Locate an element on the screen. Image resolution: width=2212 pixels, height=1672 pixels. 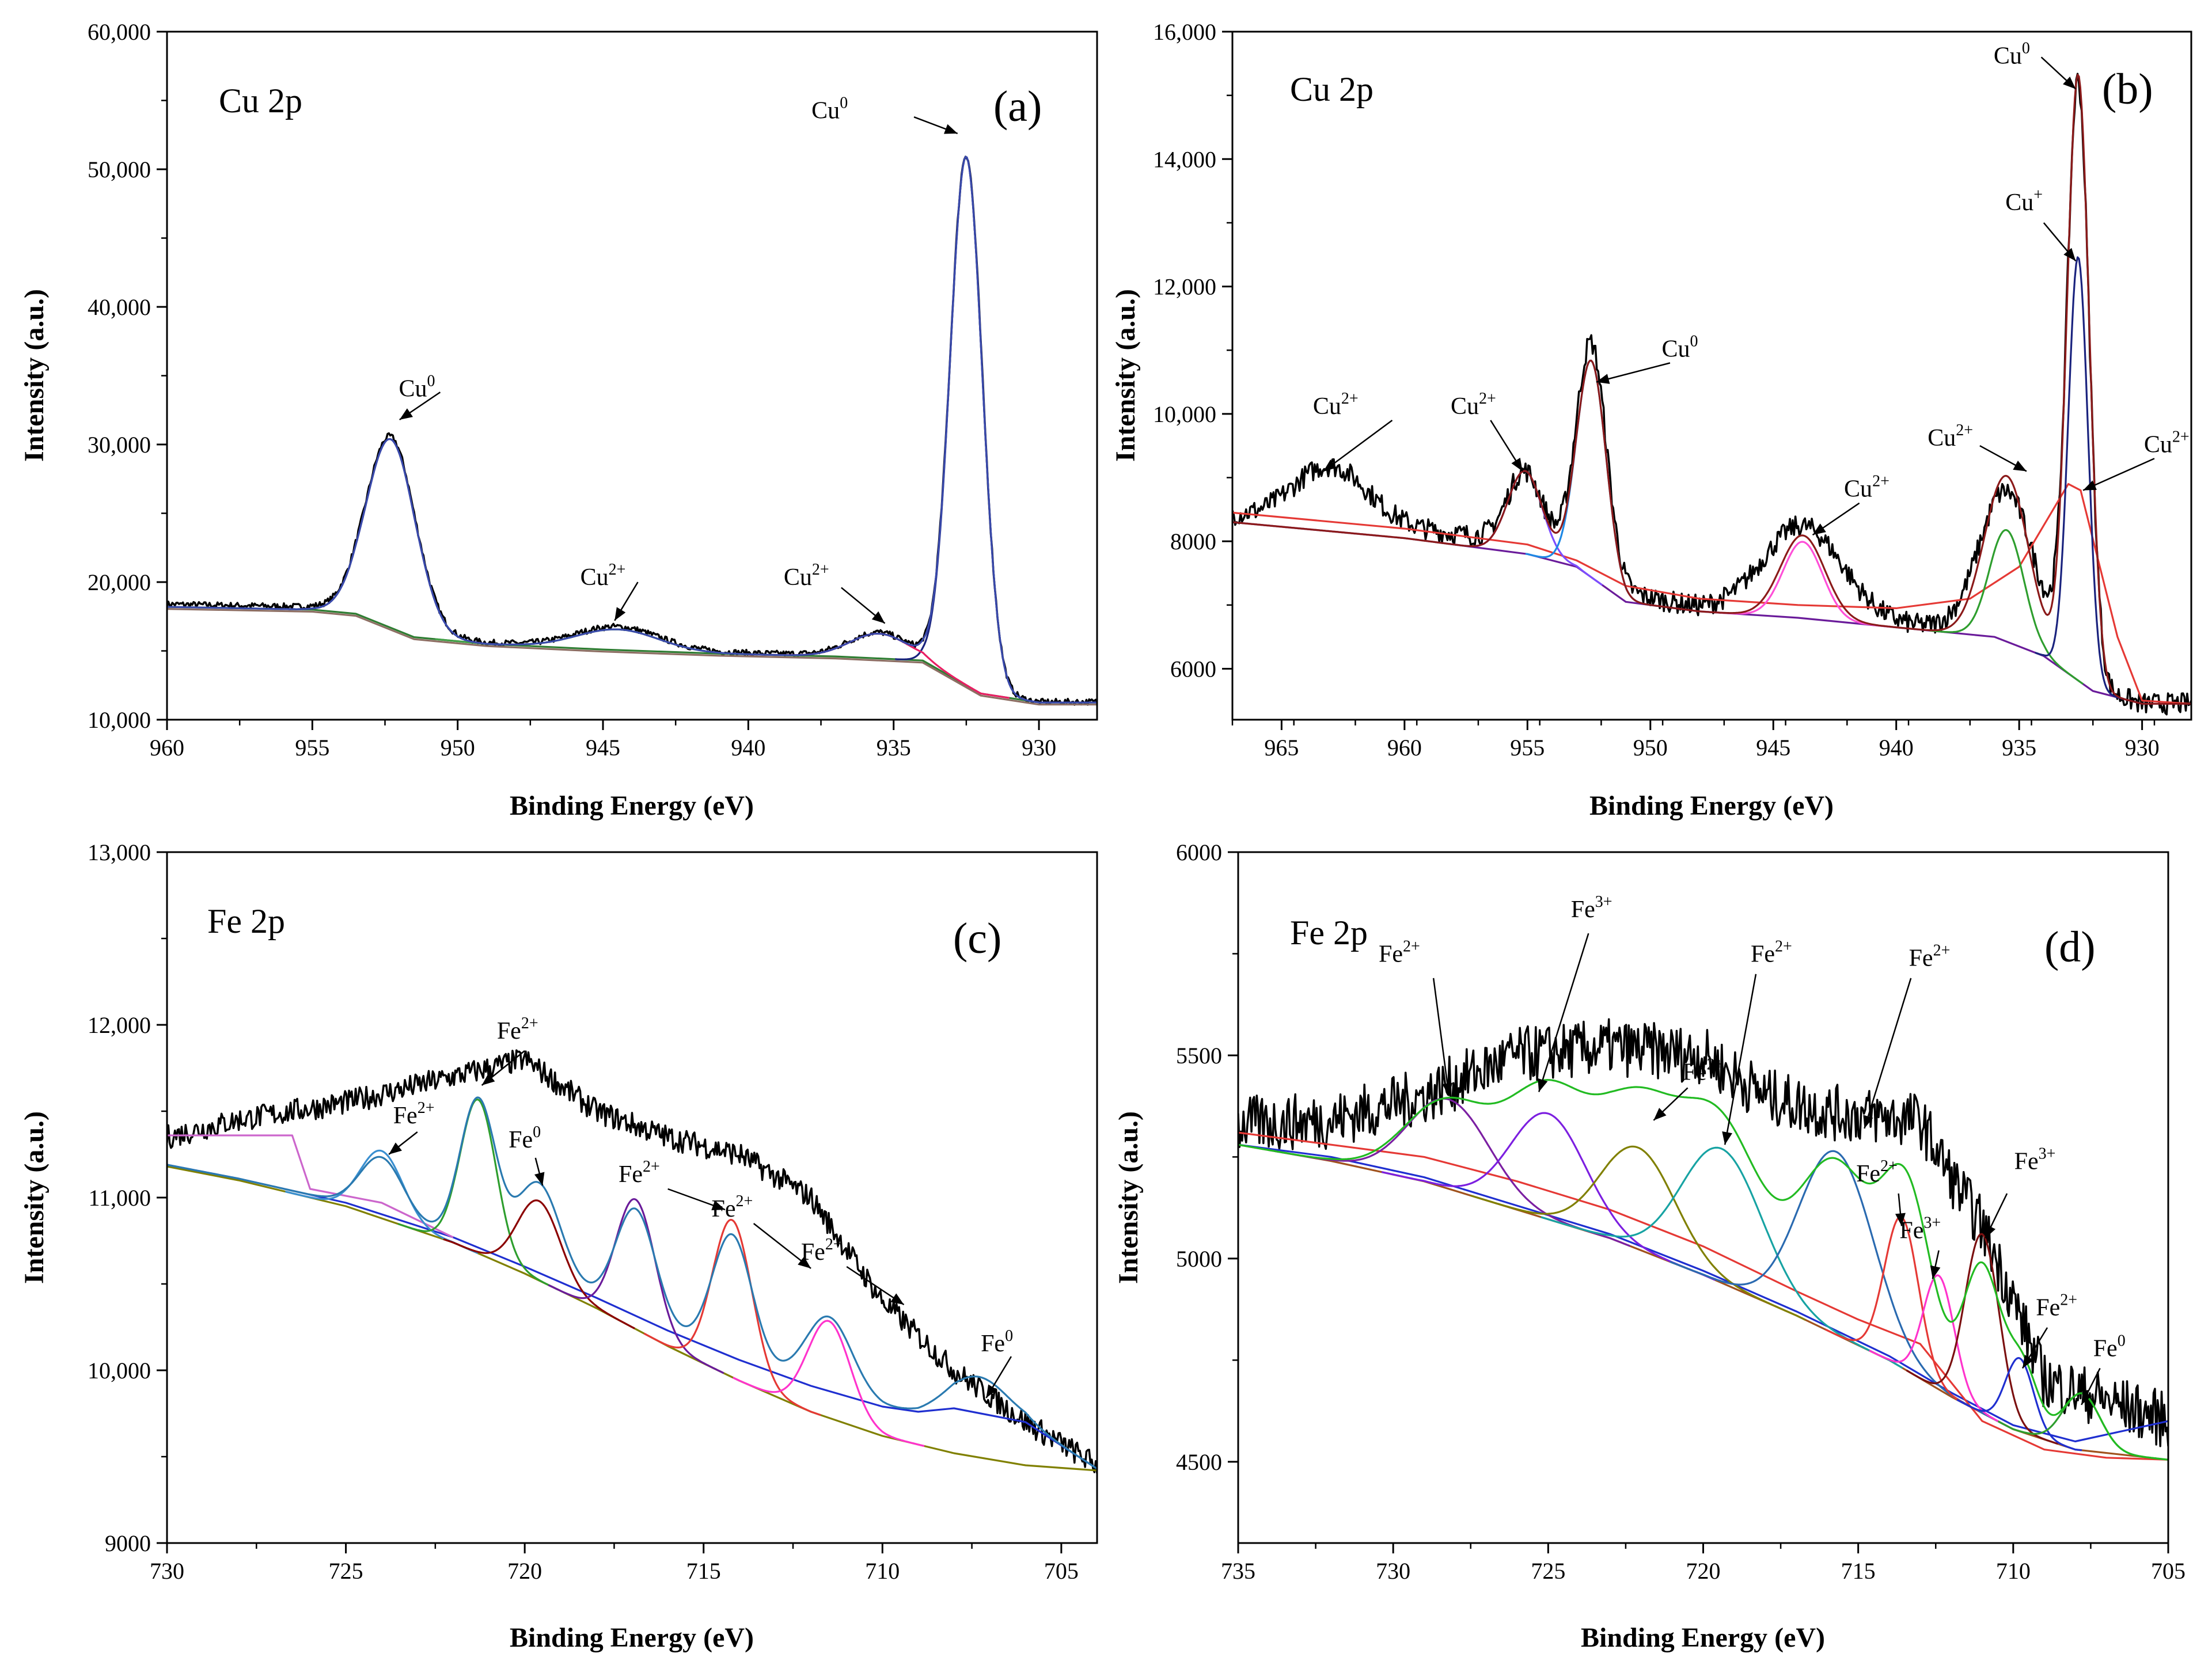
panel-d-annotation-label: Fe0 is located at coordinates (2110, 1347).